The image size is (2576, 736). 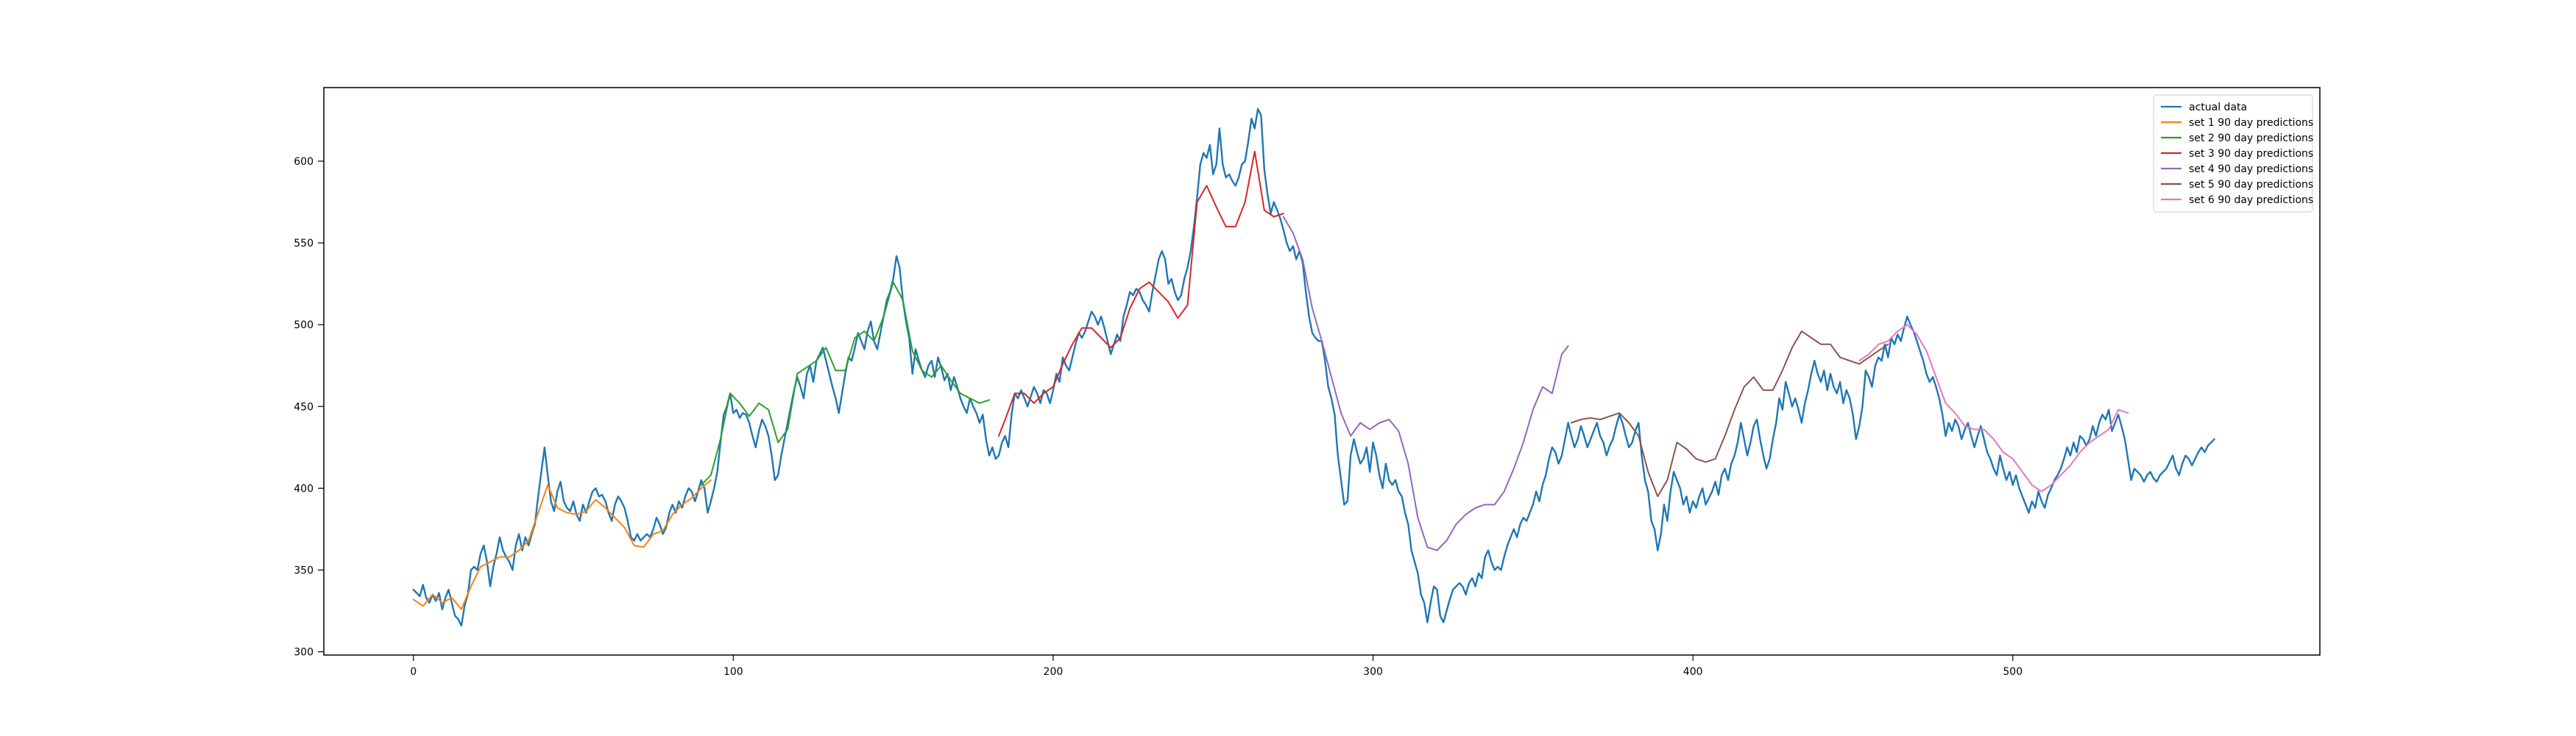 What do you see at coordinates (2251, 185) in the screenshot?
I see `legend-label: set 5 90 day predictions` at bounding box center [2251, 185].